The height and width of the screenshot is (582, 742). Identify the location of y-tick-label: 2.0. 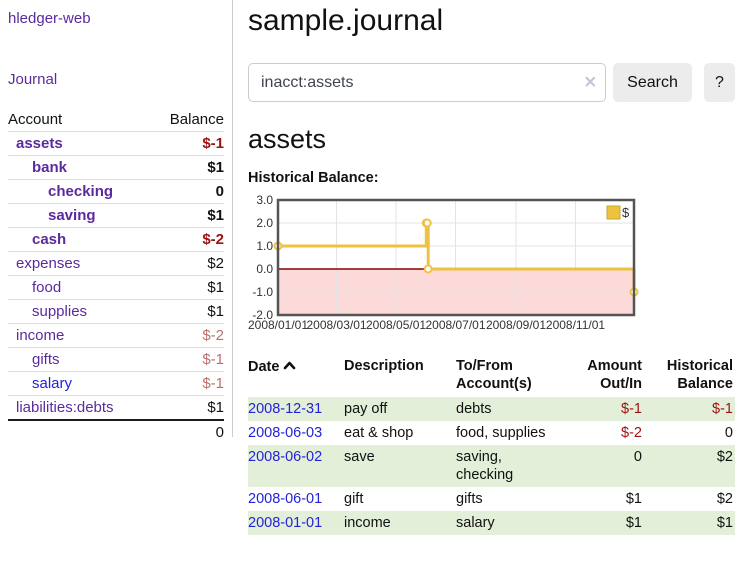
(264, 223).